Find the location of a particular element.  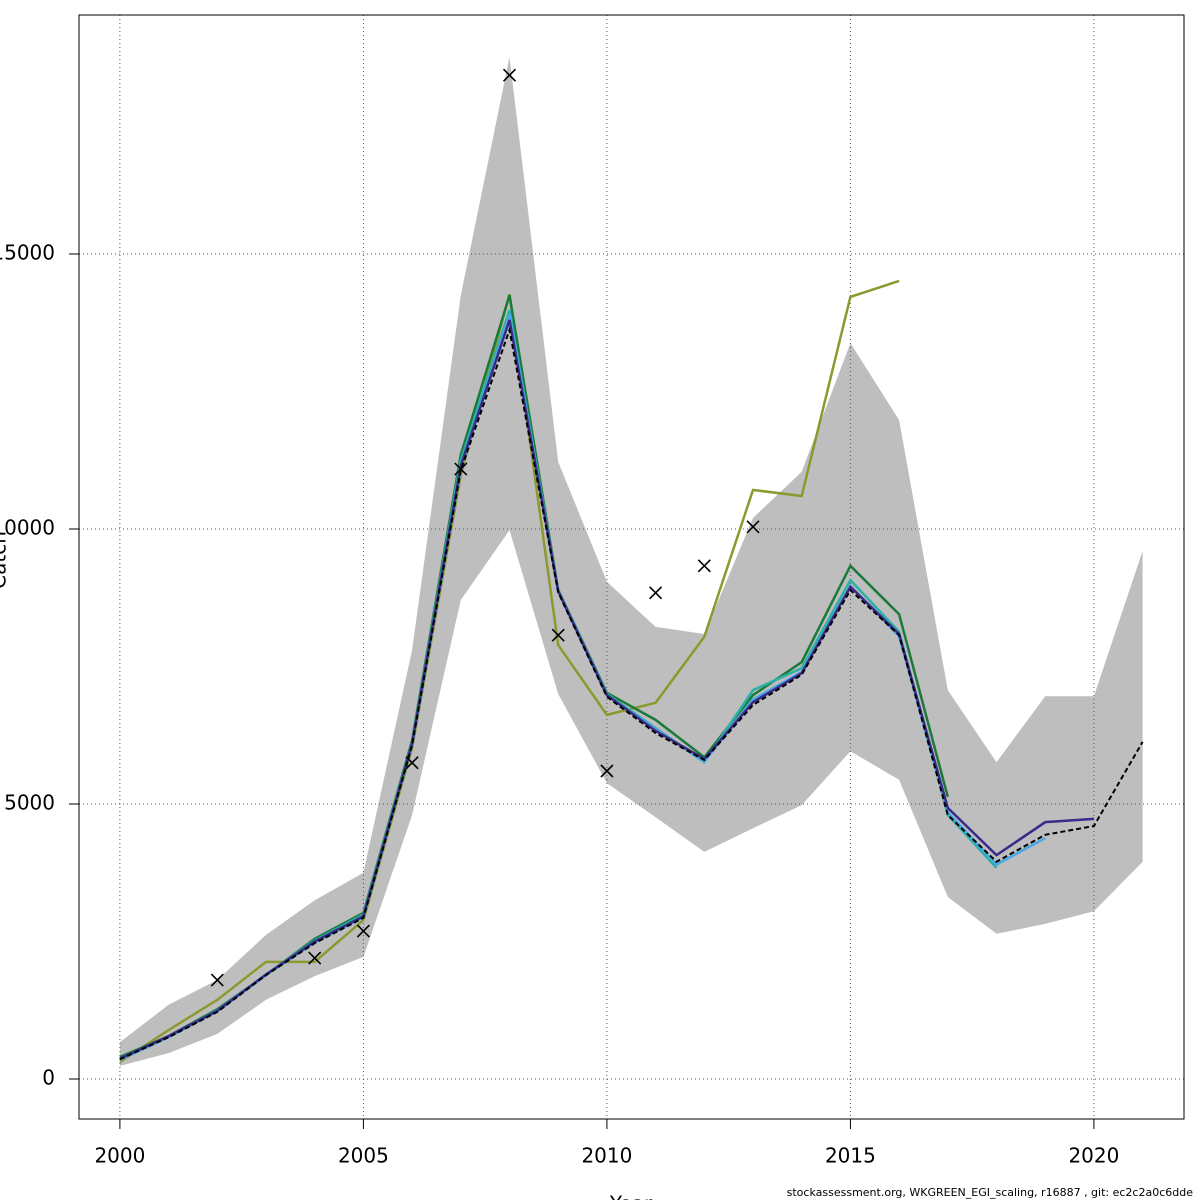

x-tick-label: 2000 is located at coordinates (119, 1156).